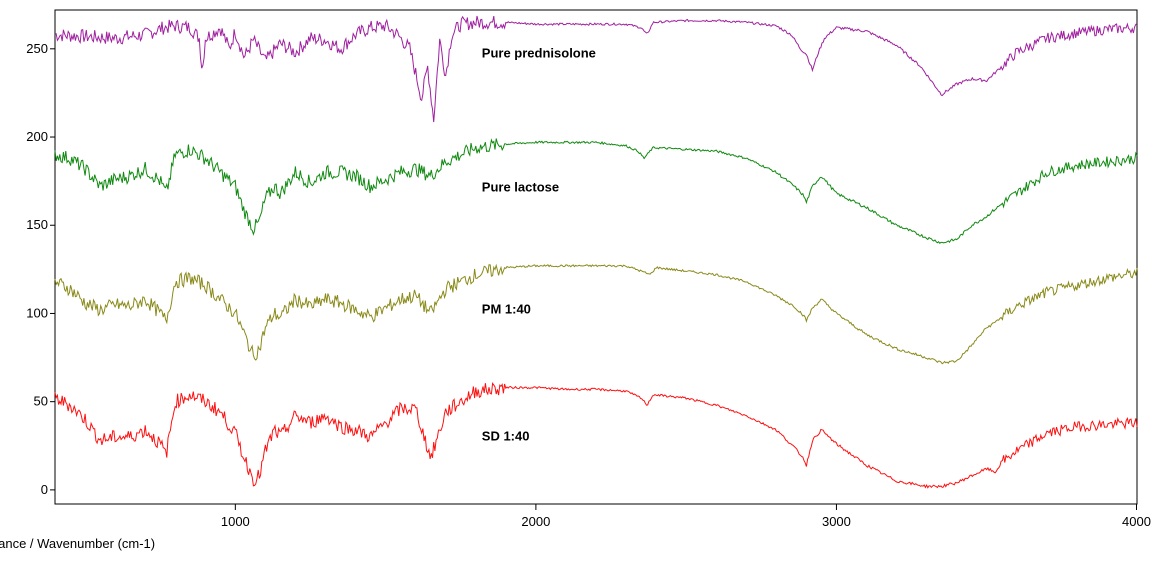 The width and height of the screenshot is (1159, 569). Describe the element at coordinates (506, 308) in the screenshot. I see `series-label-pm-1-40: PM 1:40` at that location.